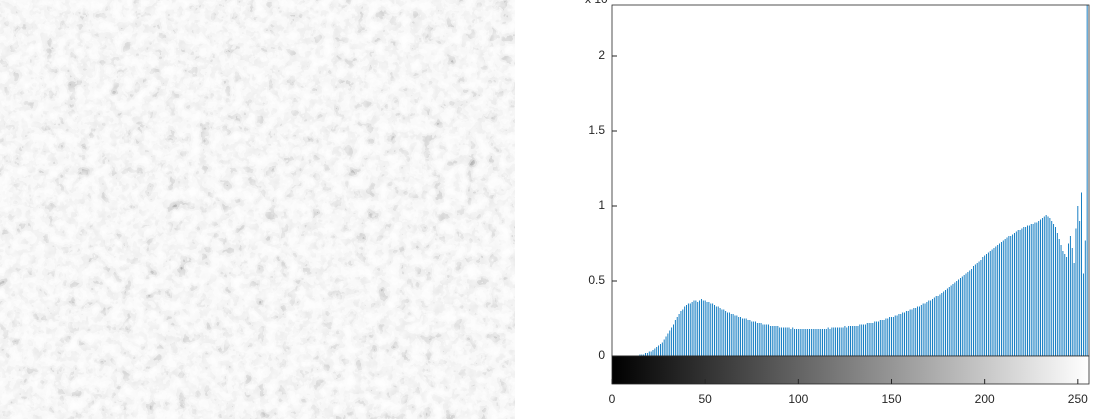 Image resolution: width=1097 pixels, height=419 pixels. What do you see at coordinates (601, 355) in the screenshot?
I see `y-tick-label: 0` at bounding box center [601, 355].